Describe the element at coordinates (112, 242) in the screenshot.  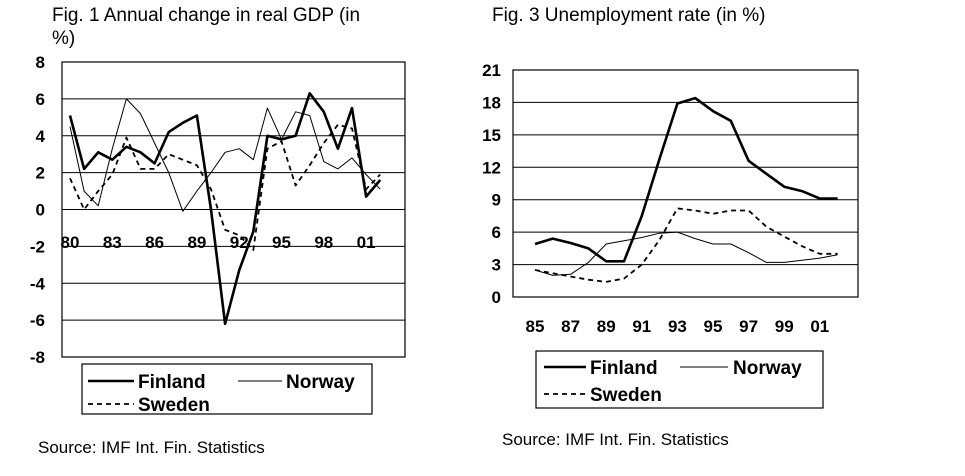
I see `fig1-xtick-label-83: 83` at that location.